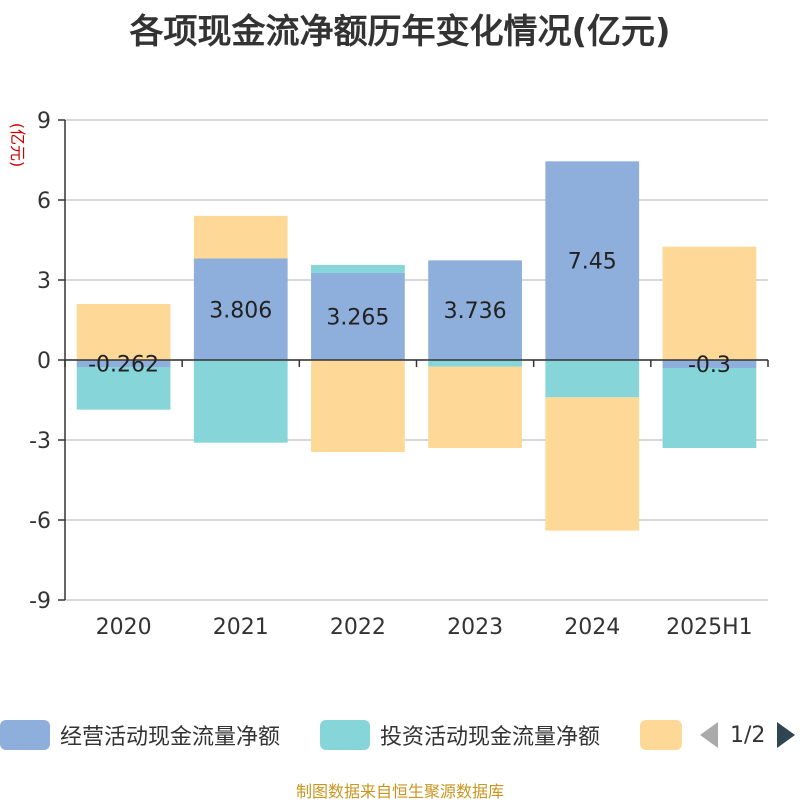 This screenshot has width=800, height=802. Describe the element at coordinates (490, 737) in the screenshot. I see `legend-label-investing: 投资活动现金流量净额` at that location.